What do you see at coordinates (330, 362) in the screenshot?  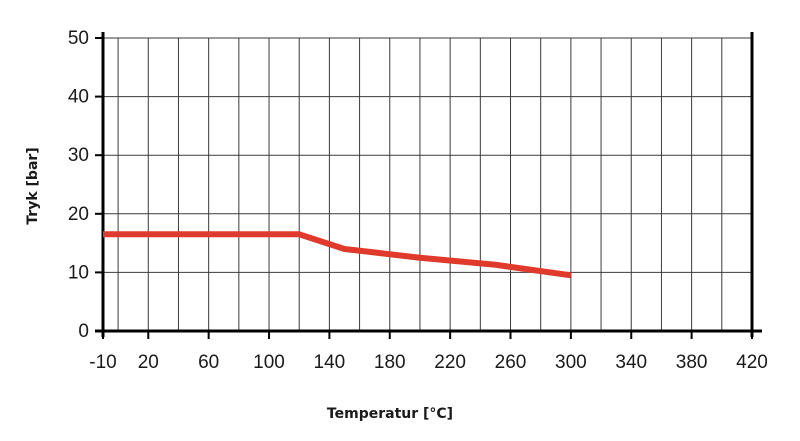 I see `x-tick-label: 140` at bounding box center [330, 362].